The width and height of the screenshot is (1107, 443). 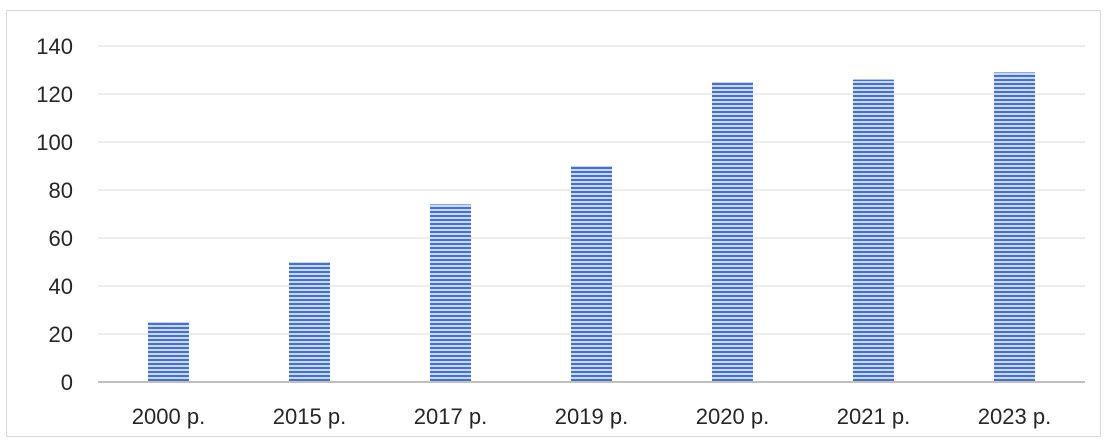 I want to click on y-tick-label-60: 60, so click(x=61, y=238).